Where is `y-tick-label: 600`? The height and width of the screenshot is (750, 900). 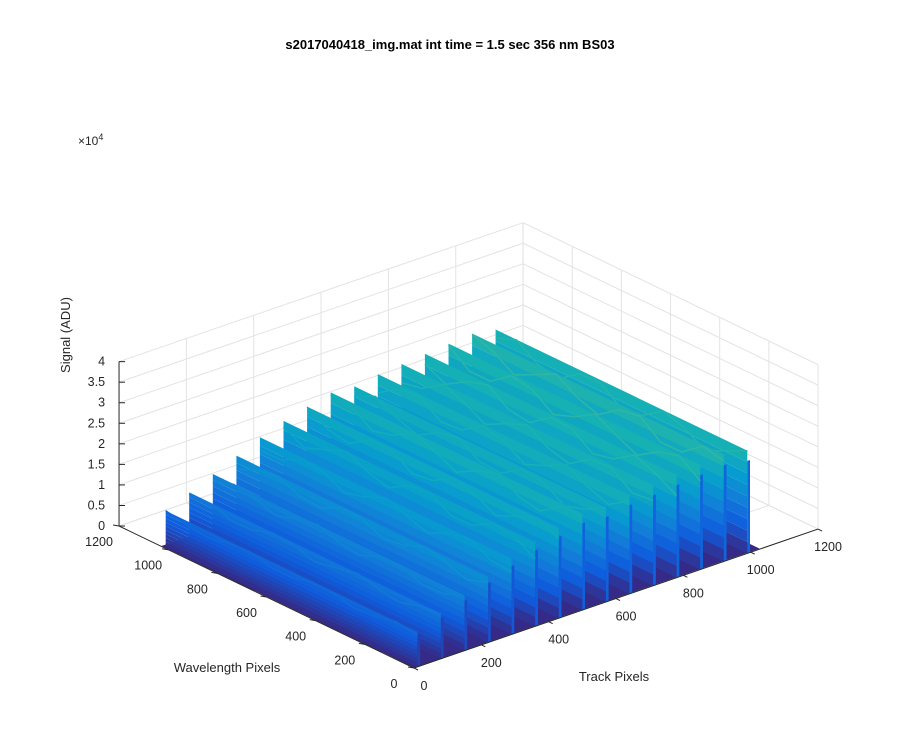 y-tick-label: 600 is located at coordinates (246, 613).